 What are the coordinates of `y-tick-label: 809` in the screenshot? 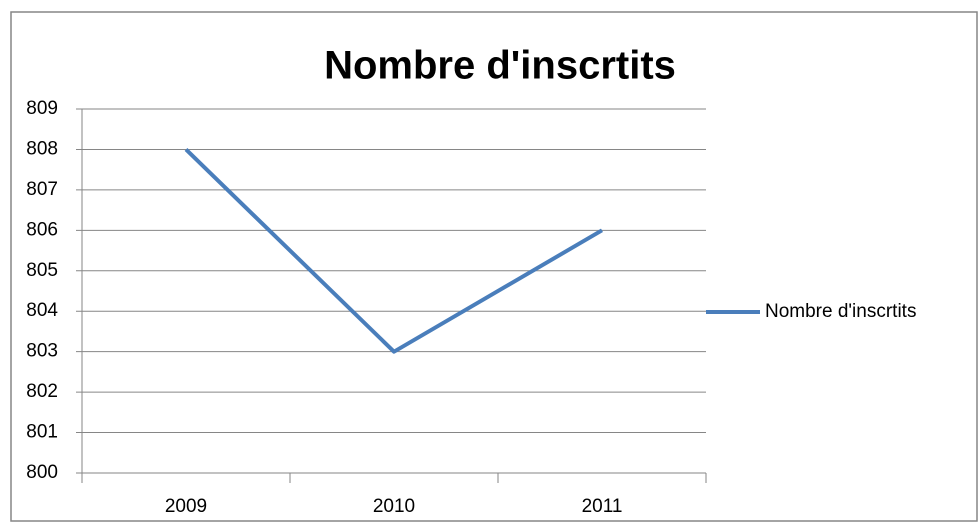 It's located at (42, 108).